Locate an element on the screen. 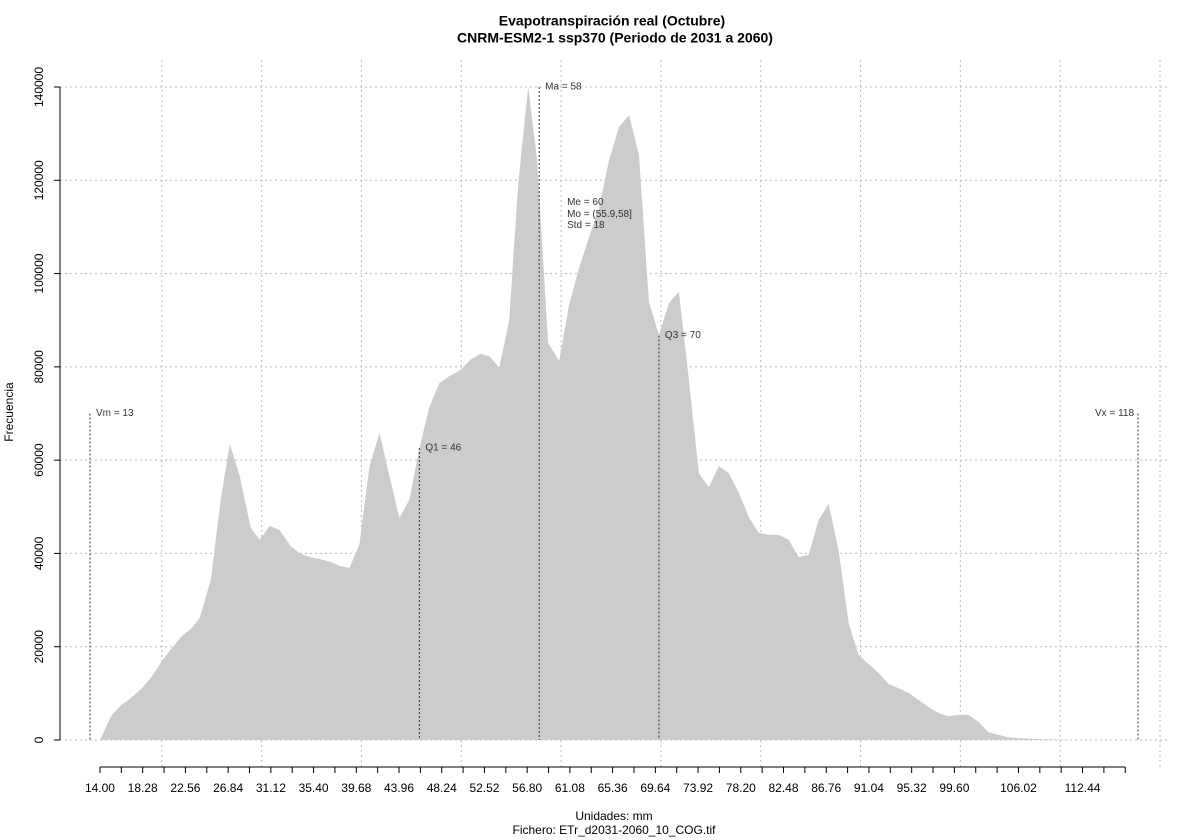  x-tick-label: 73.92 is located at coordinates (698, 788).